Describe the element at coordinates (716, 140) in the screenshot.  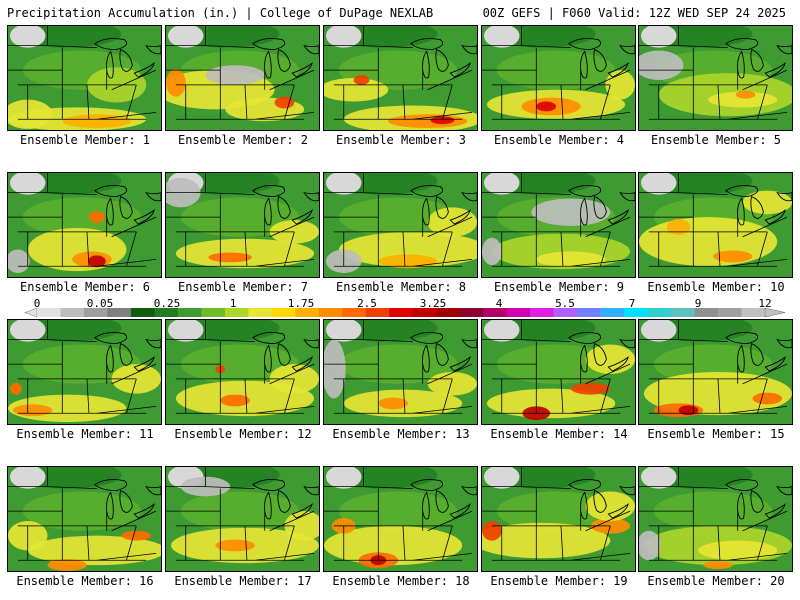
I see `ensemble-member-label: Ensemble Member: 5` at that location.